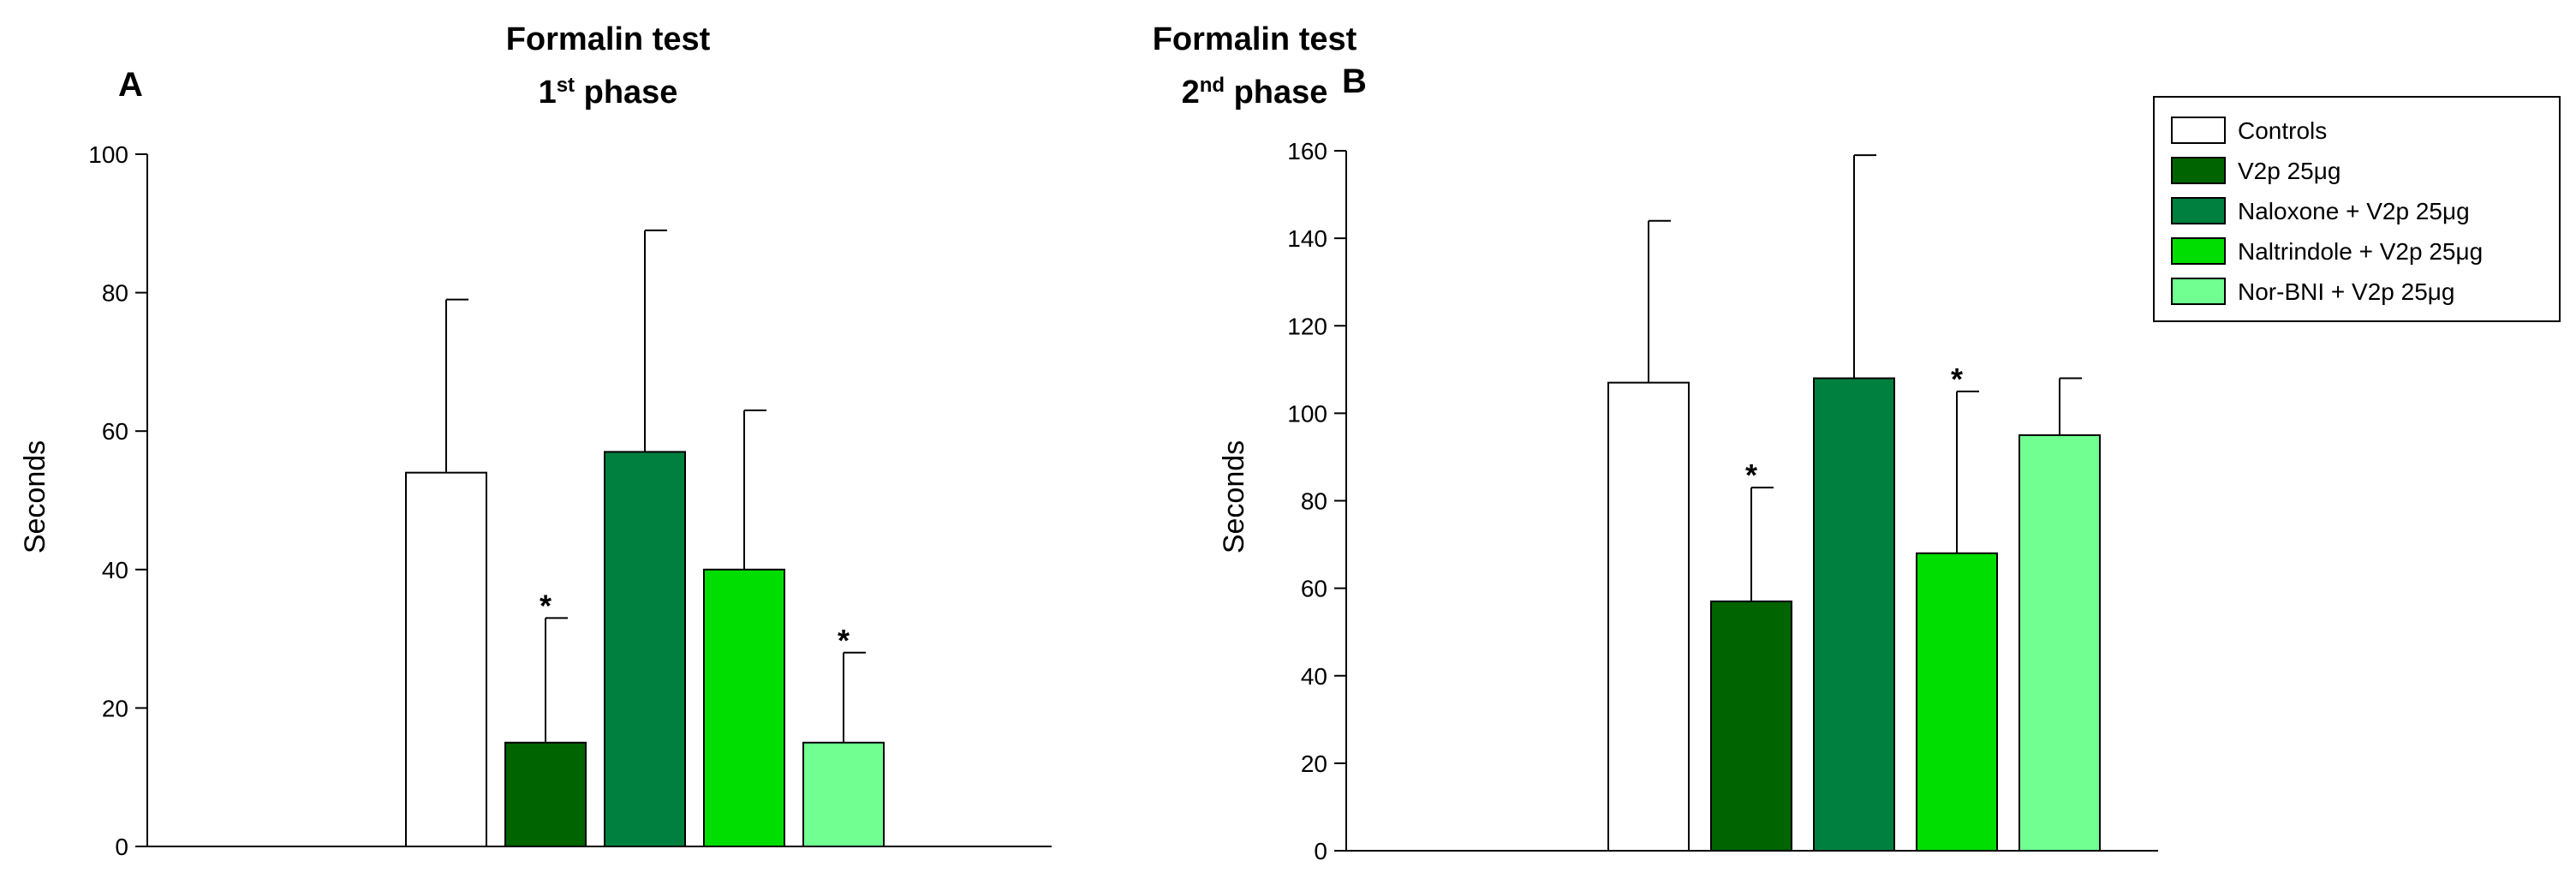 This screenshot has height=879, width=2576. I want to click on panel-b-y-tick-label-0: 0, so click(1320, 851).